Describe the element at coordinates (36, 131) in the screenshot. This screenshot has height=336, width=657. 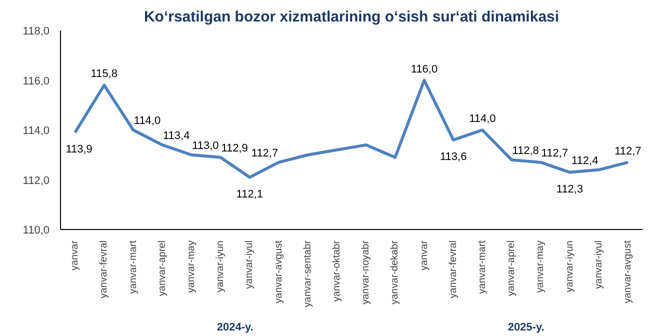
I see `y-tick-label: 114,0` at that location.